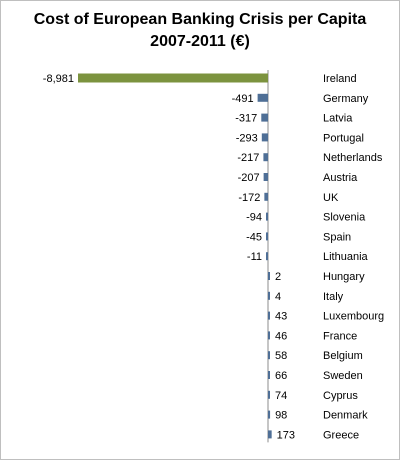 Image resolution: width=400 pixels, height=460 pixels. Describe the element at coordinates (346, 257) in the screenshot. I see `category-label-lithuania: Lithuania` at that location.